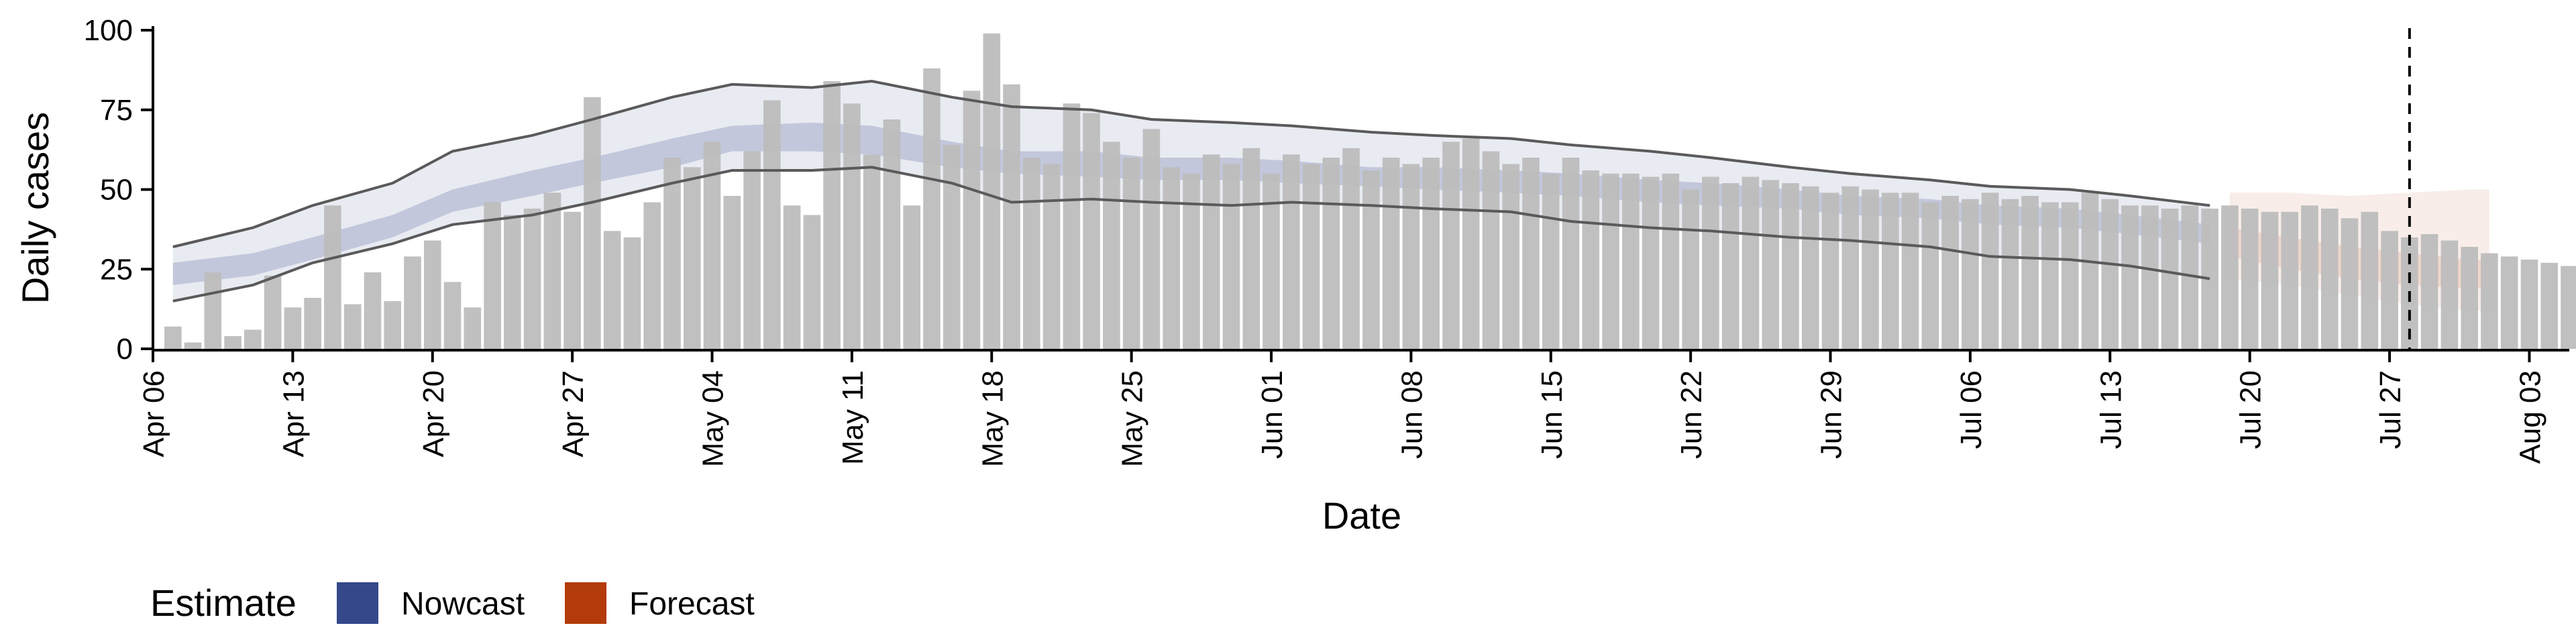 This screenshot has height=644, width=2576. I want to click on x-tick-label: May 04, so click(713, 418).